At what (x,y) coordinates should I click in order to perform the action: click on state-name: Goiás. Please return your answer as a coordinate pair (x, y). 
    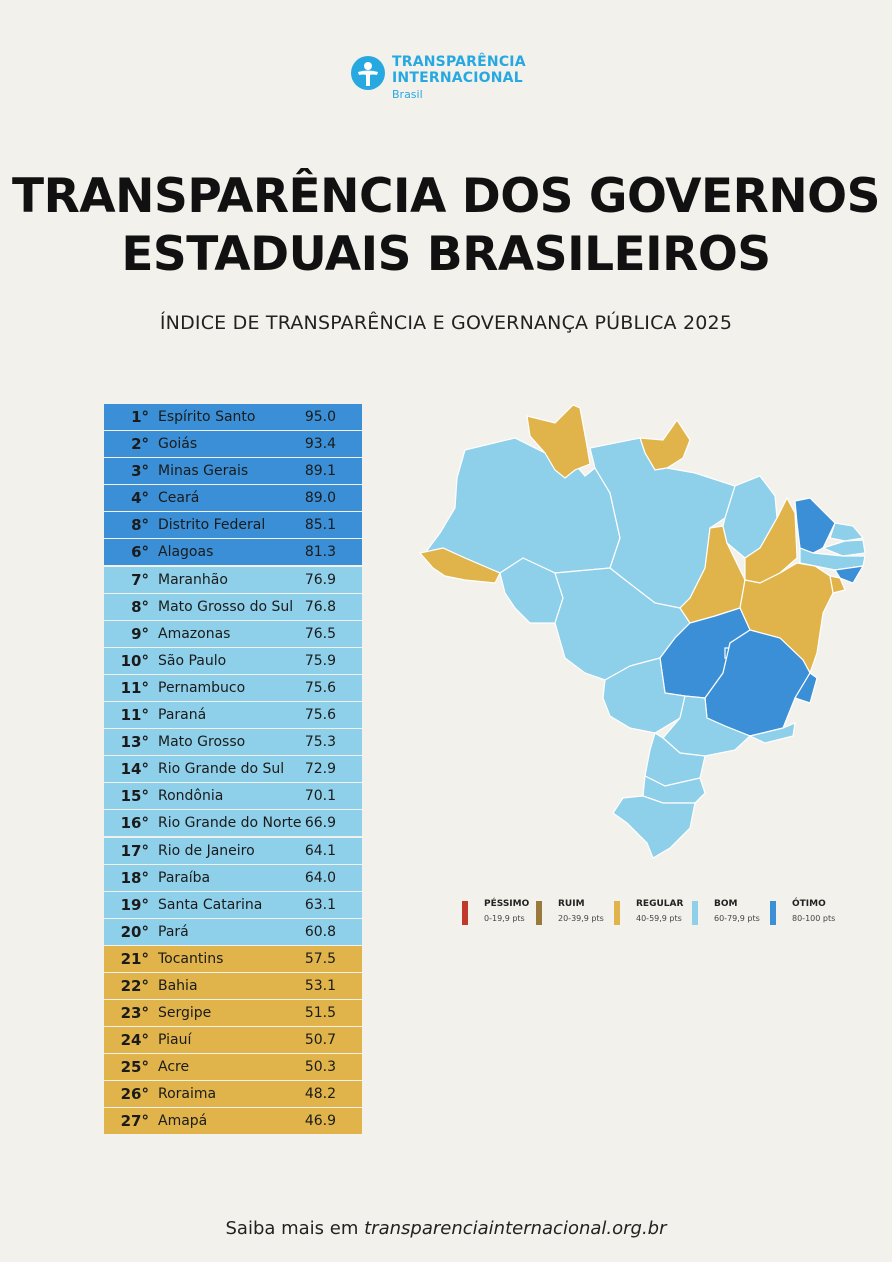
    Looking at the image, I should click on (178, 444).